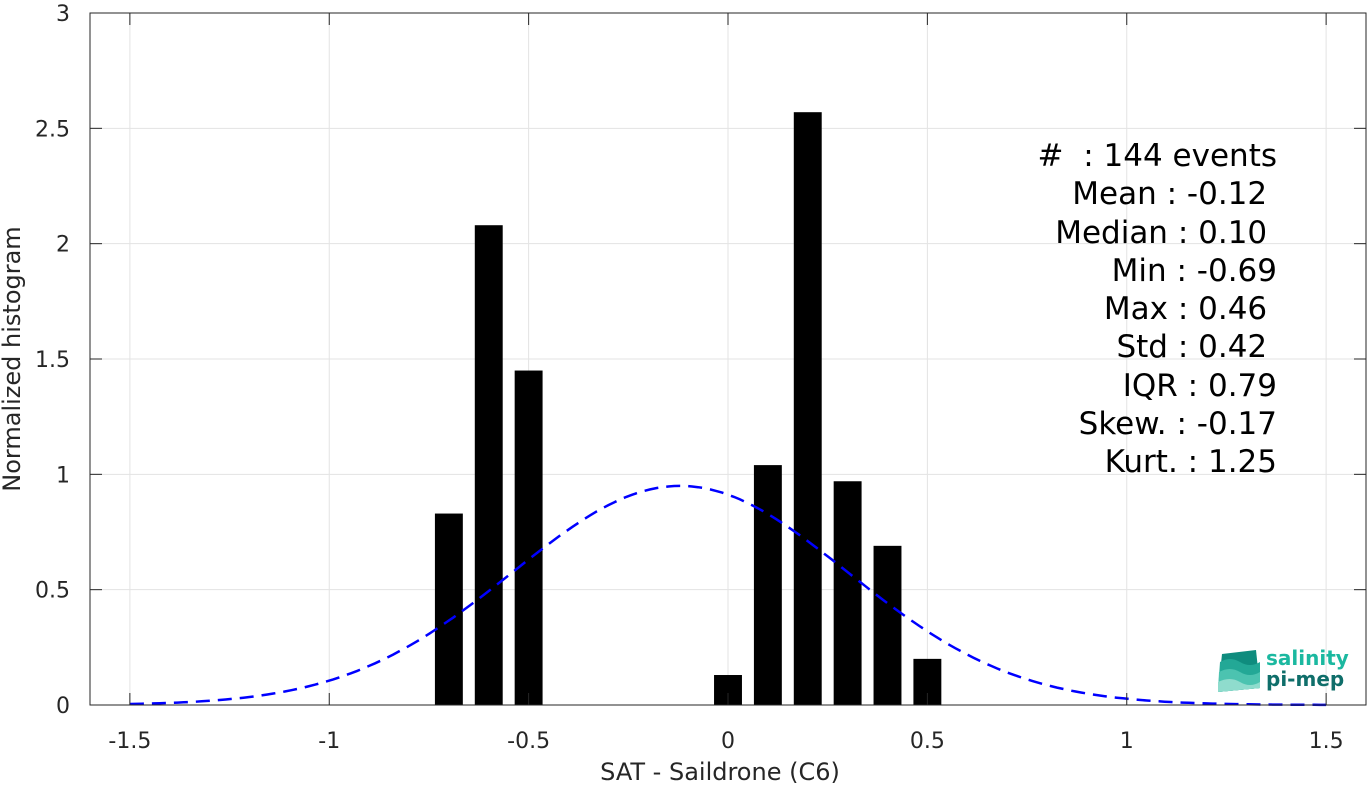 The width and height of the screenshot is (1367, 785). I want to click on y-tick-label: 1.5, so click(52, 360).